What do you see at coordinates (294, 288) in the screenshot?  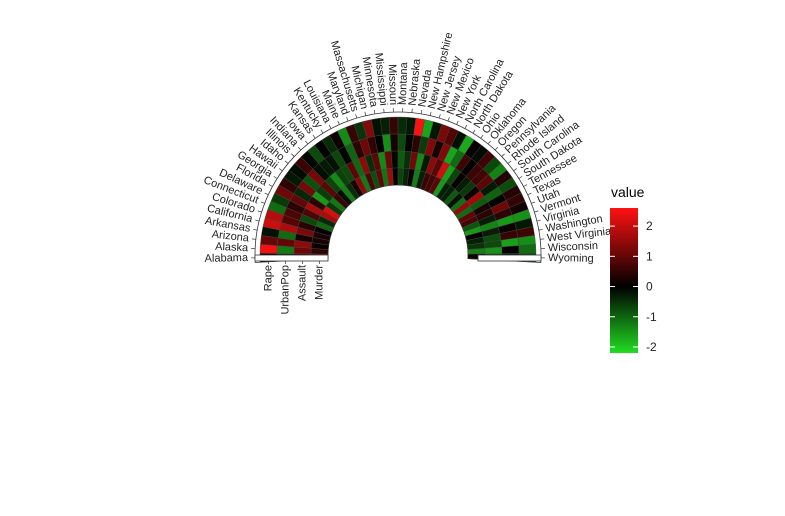 I see `column-labels: Rape UrbanPop Assault Murder` at bounding box center [294, 288].